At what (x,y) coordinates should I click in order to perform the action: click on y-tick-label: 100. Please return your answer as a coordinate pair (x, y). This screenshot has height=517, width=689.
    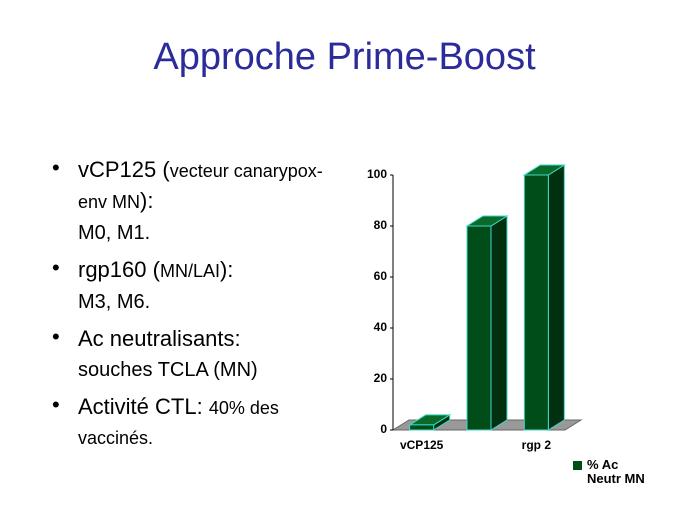
    Looking at the image, I should click on (377, 174).